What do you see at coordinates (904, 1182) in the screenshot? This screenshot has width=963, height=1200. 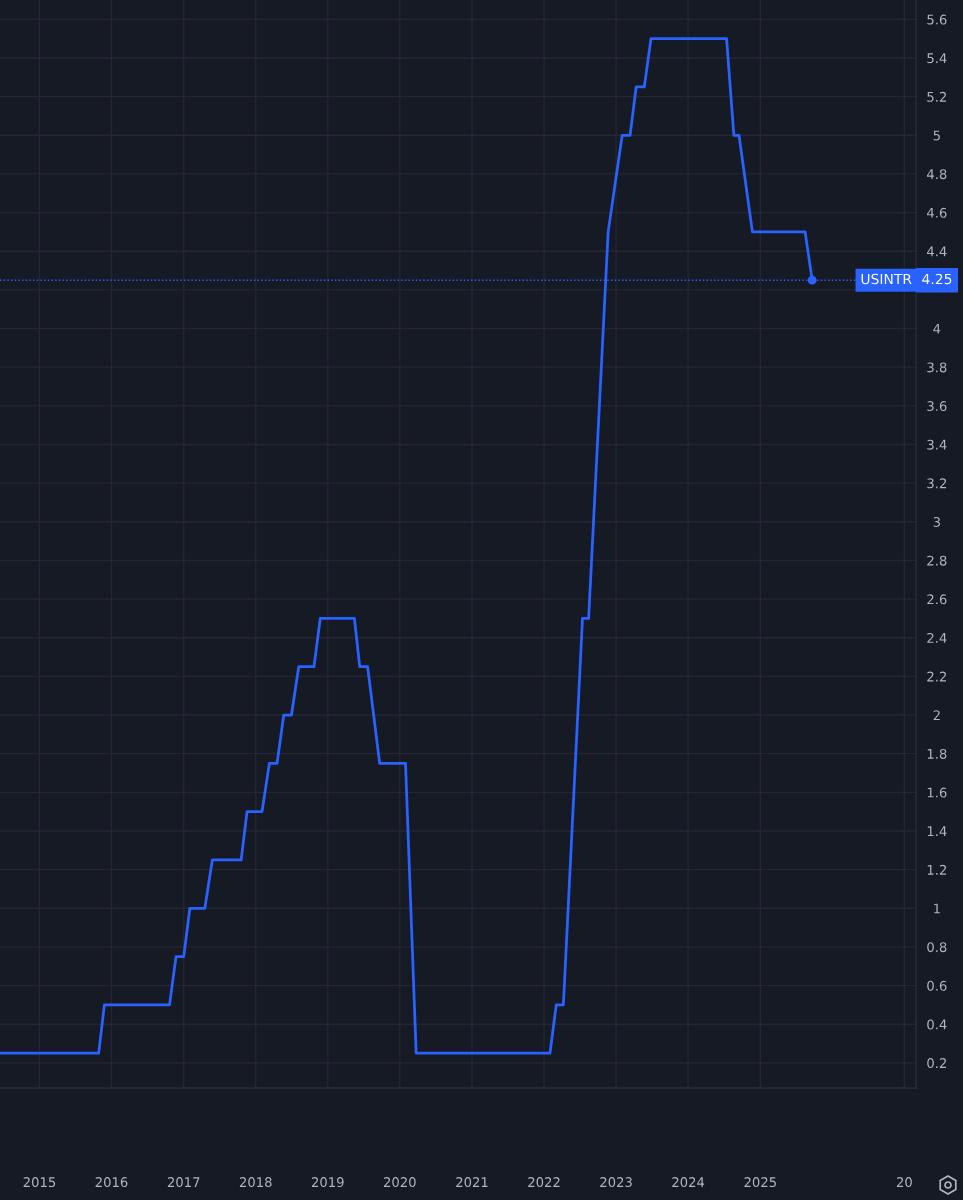 I see `x-tick-label: 20` at bounding box center [904, 1182].